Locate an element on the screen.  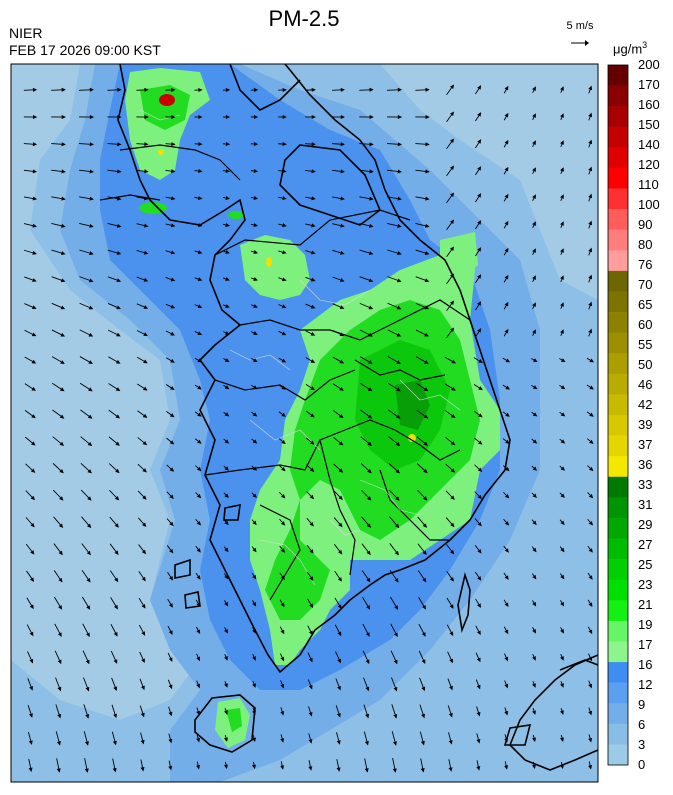
legend-label: 12 is located at coordinates (645, 684).